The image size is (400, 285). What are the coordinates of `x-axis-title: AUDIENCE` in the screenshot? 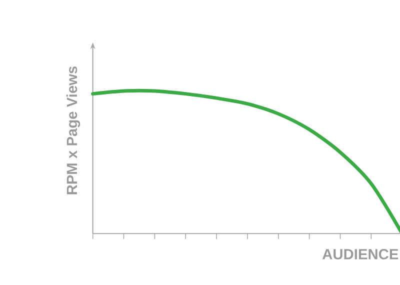 It's located at (360, 254).